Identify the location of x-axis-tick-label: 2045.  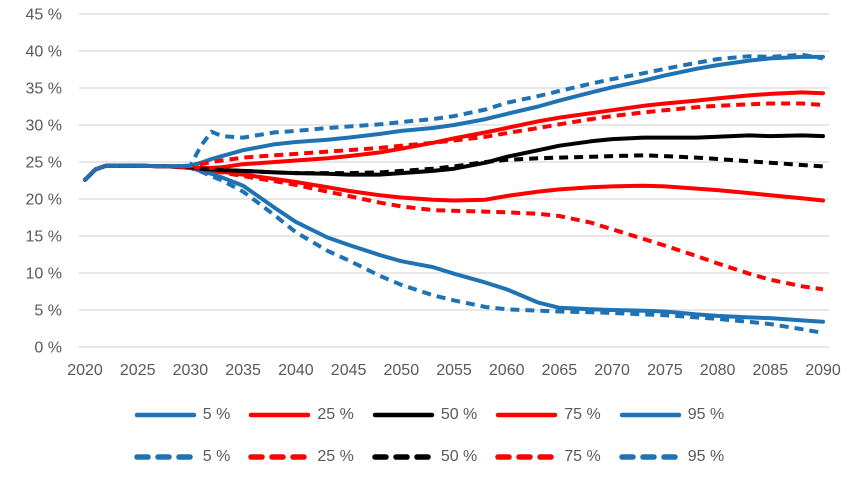
(349, 370).